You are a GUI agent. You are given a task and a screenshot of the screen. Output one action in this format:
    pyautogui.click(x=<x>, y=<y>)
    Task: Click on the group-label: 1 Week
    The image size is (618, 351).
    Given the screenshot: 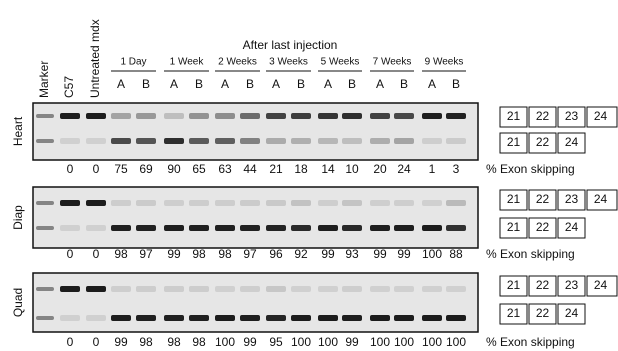 What is the action you would take?
    pyautogui.click(x=187, y=62)
    